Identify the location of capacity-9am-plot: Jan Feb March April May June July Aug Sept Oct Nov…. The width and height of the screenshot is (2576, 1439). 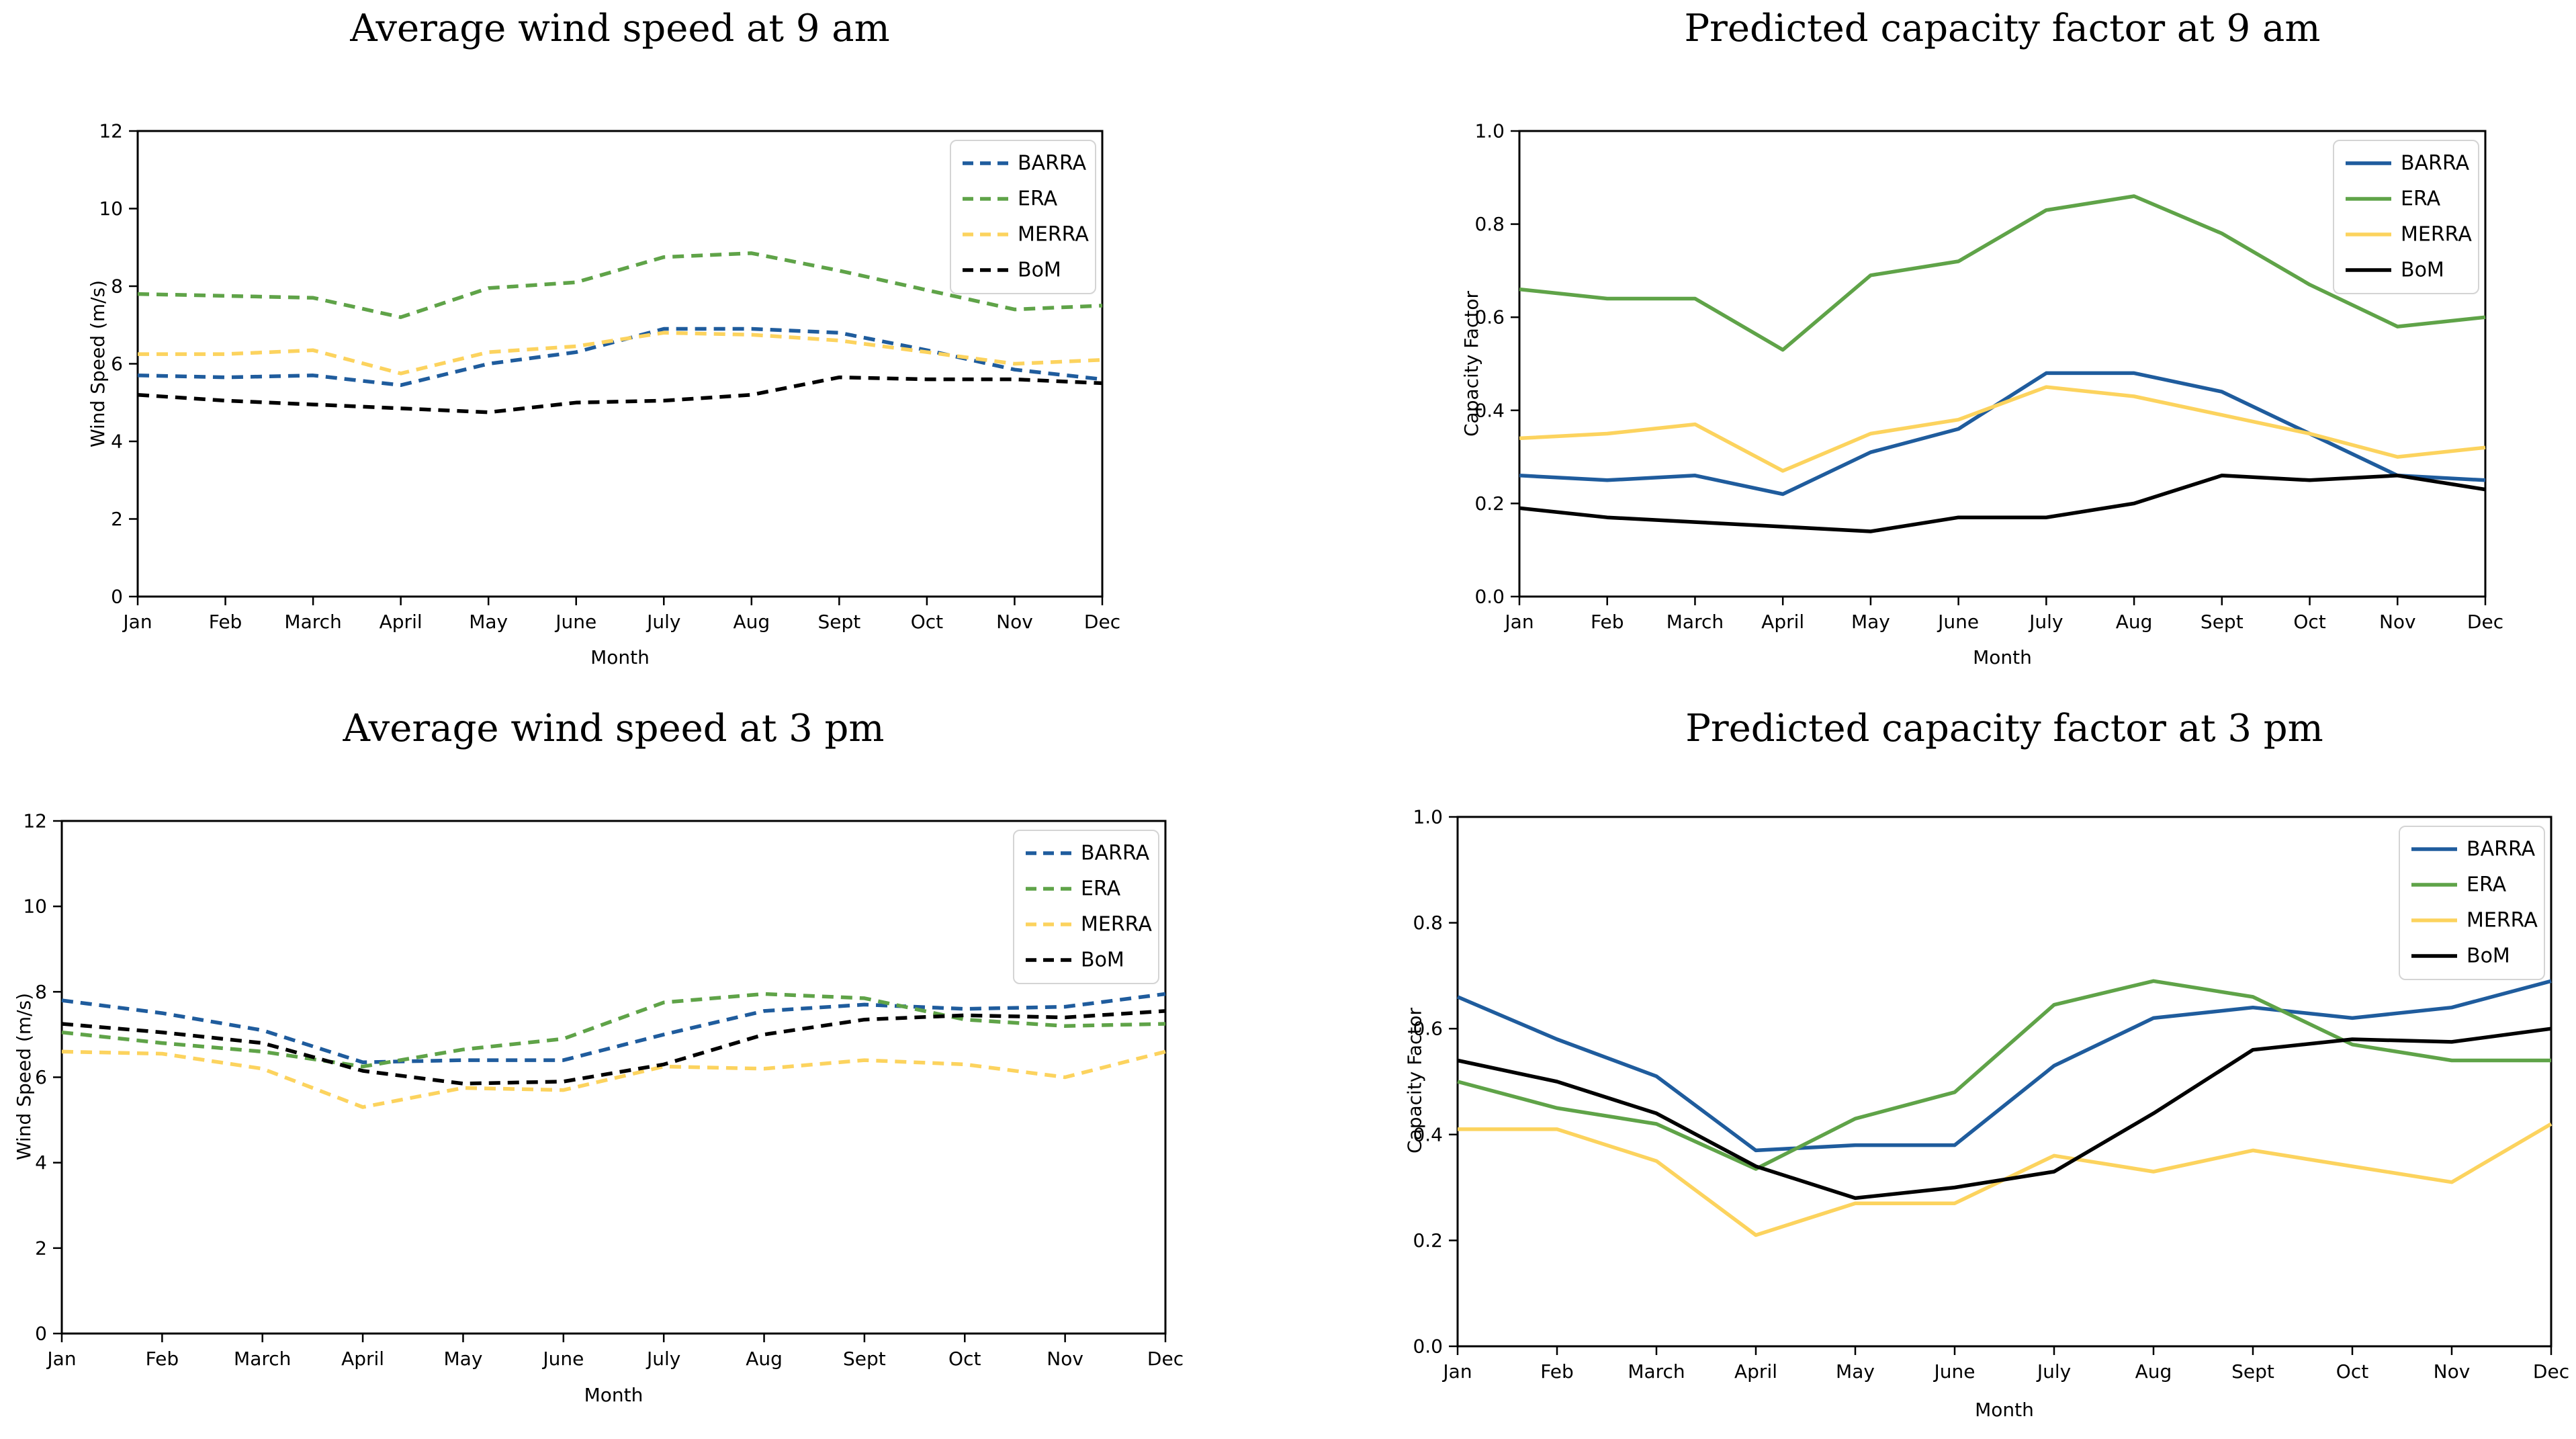
(1988, 376).